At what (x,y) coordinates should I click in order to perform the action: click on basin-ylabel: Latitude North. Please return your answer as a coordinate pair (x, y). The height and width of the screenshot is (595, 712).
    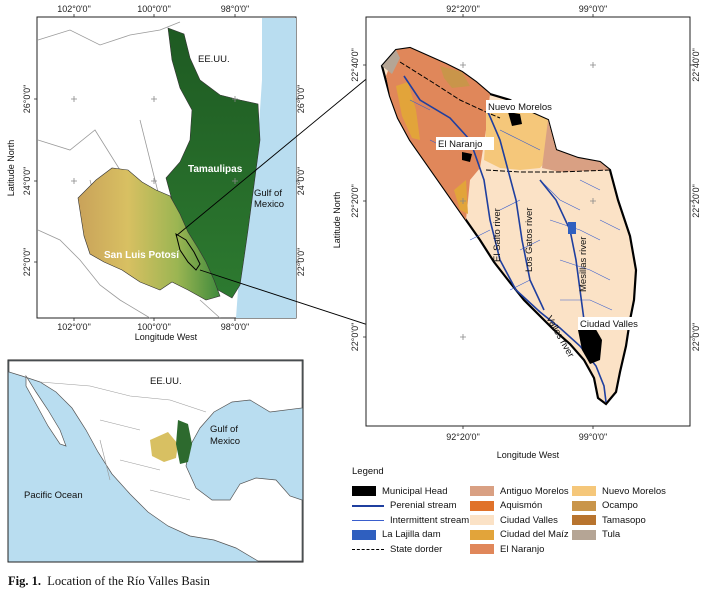
    Looking at the image, I should click on (337, 220).